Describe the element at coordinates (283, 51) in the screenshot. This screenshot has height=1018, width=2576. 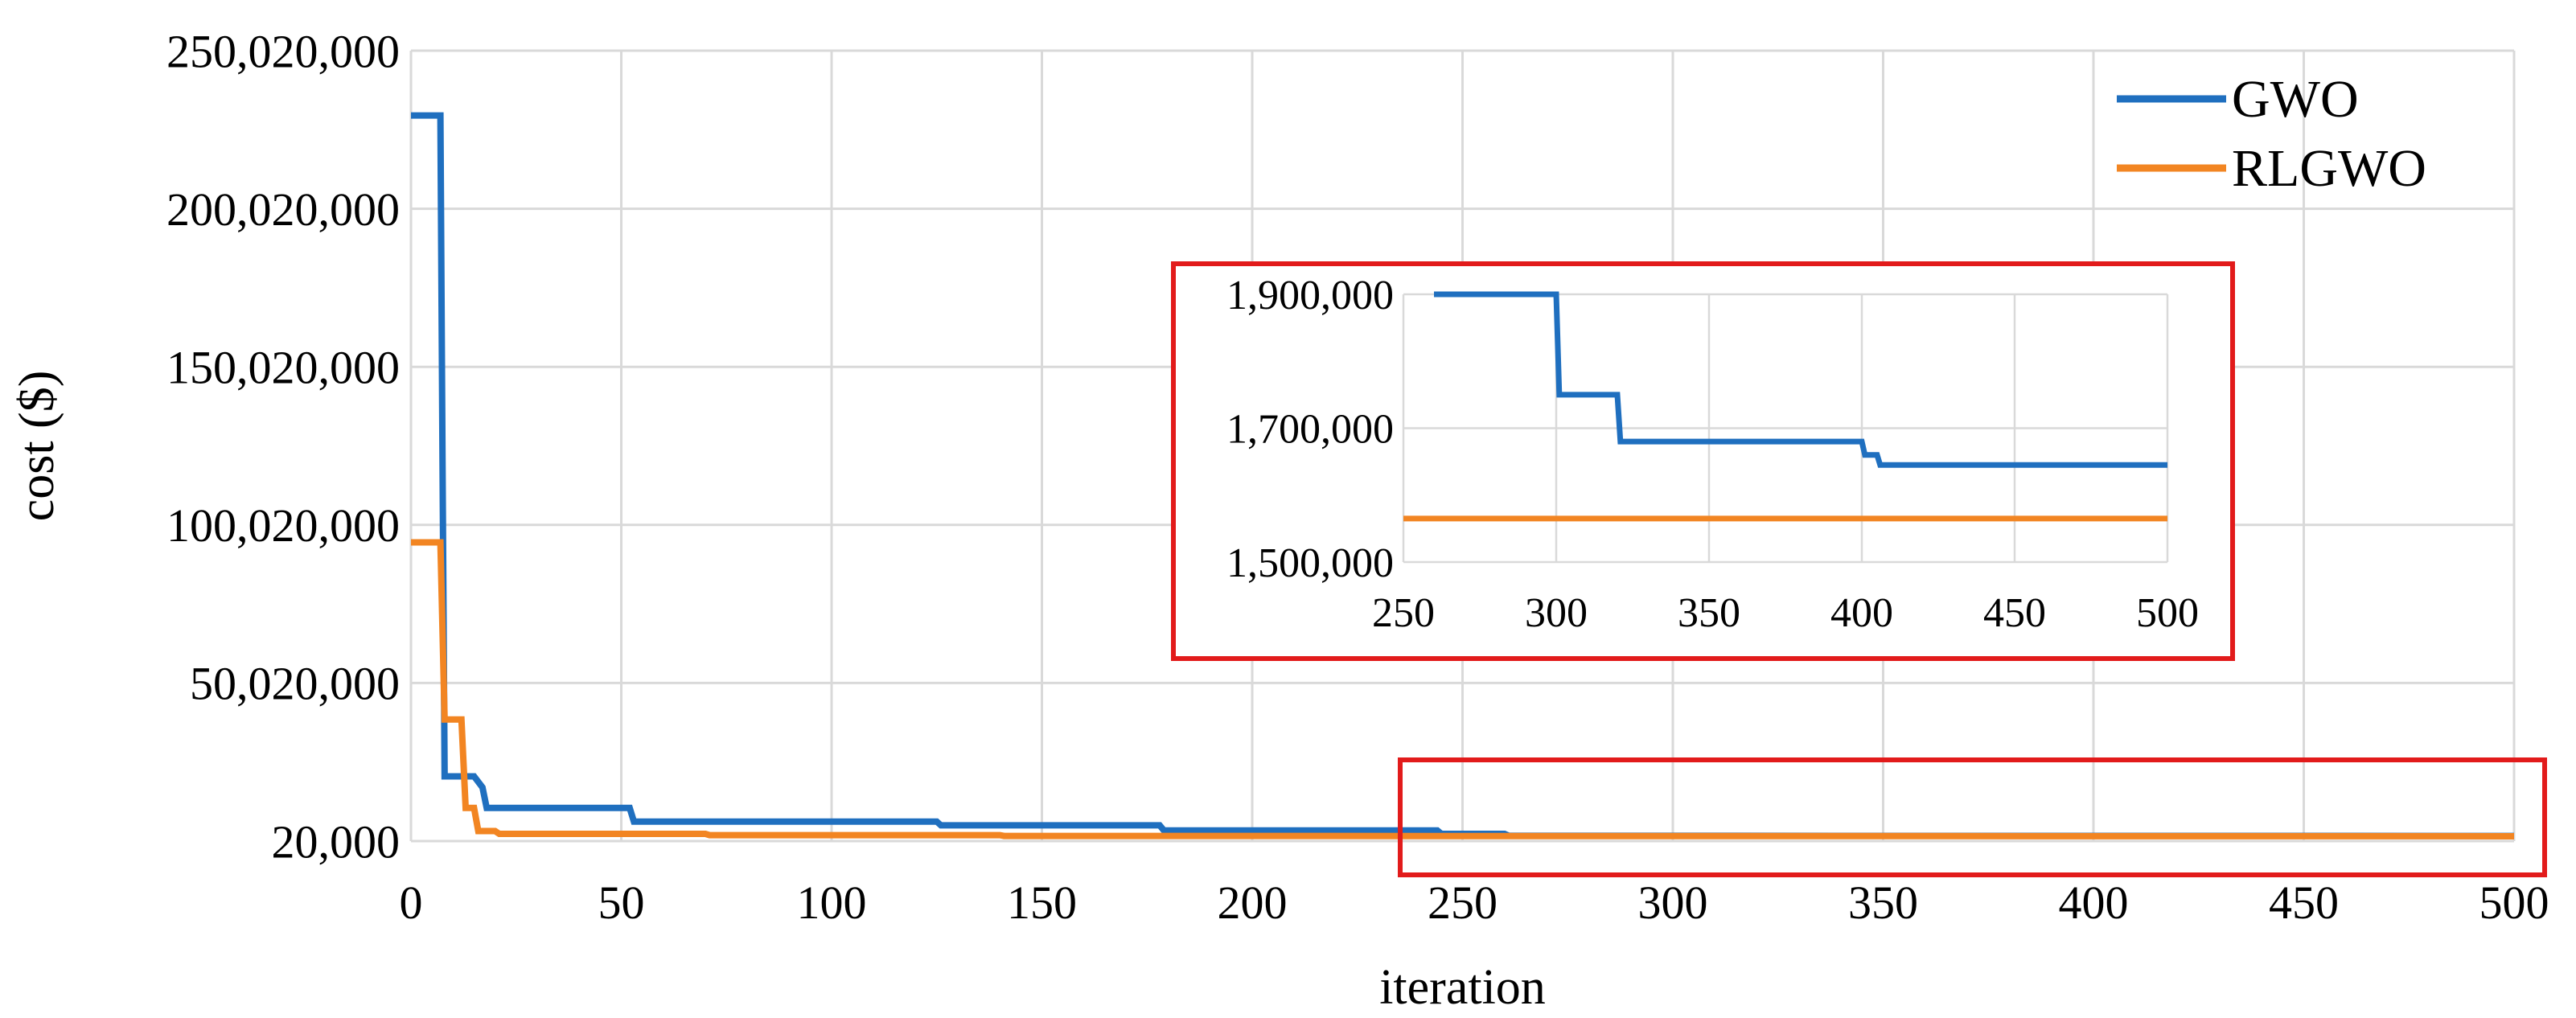
I see `main-y-tick-label: 250,020,000` at that location.